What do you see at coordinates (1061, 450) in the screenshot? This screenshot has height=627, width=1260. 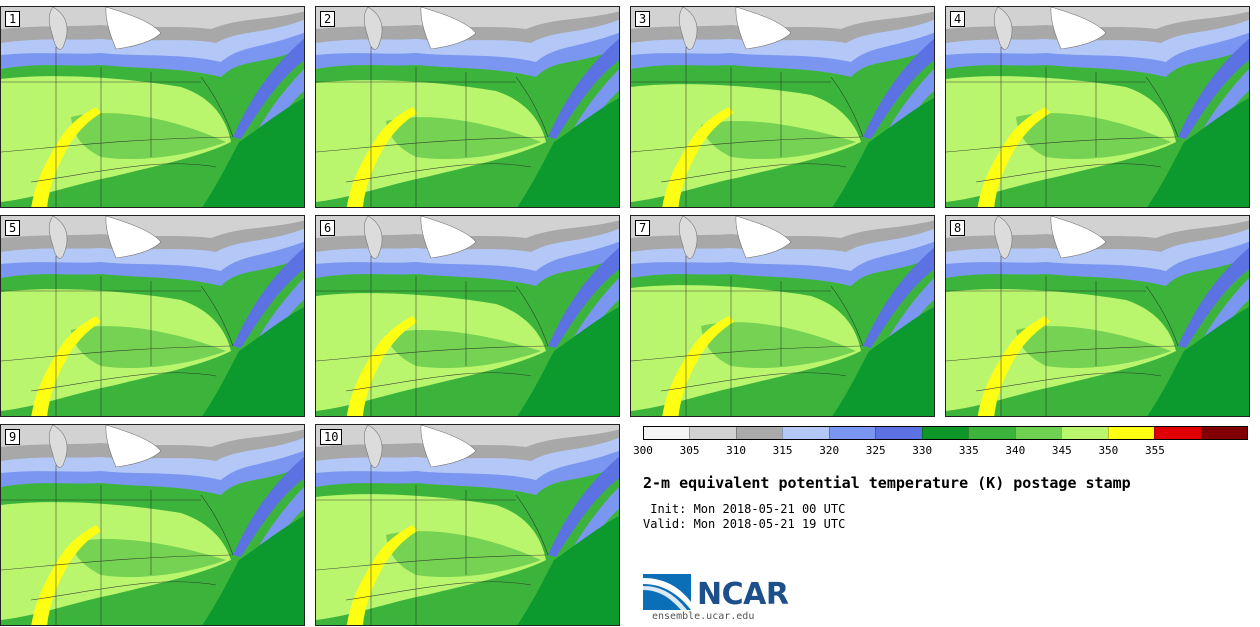 I see `colorbar-tick-label: 345` at bounding box center [1061, 450].